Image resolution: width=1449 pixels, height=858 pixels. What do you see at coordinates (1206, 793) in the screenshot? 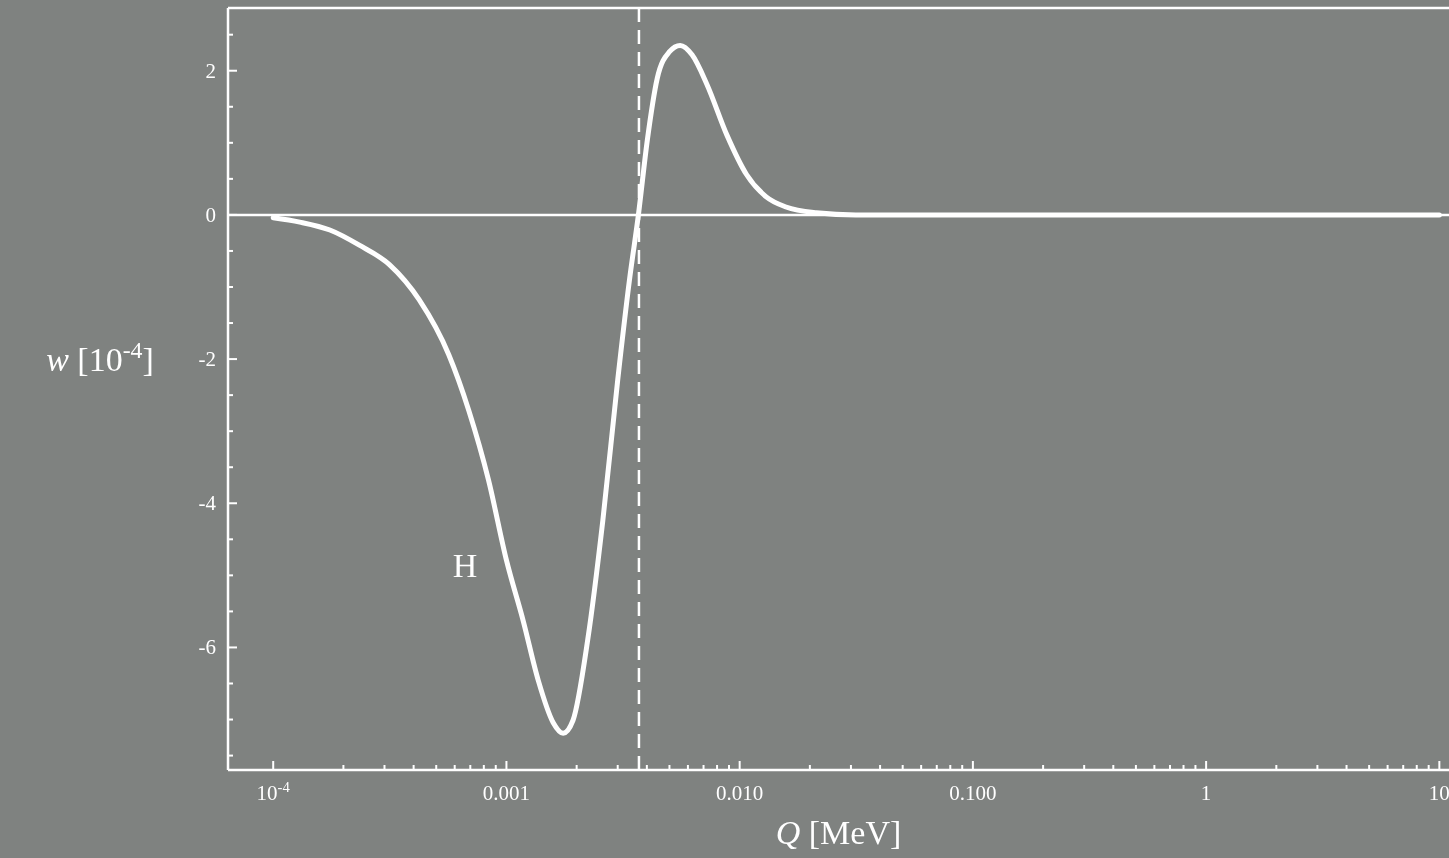
I see `x-tick-label: 1` at bounding box center [1206, 793].